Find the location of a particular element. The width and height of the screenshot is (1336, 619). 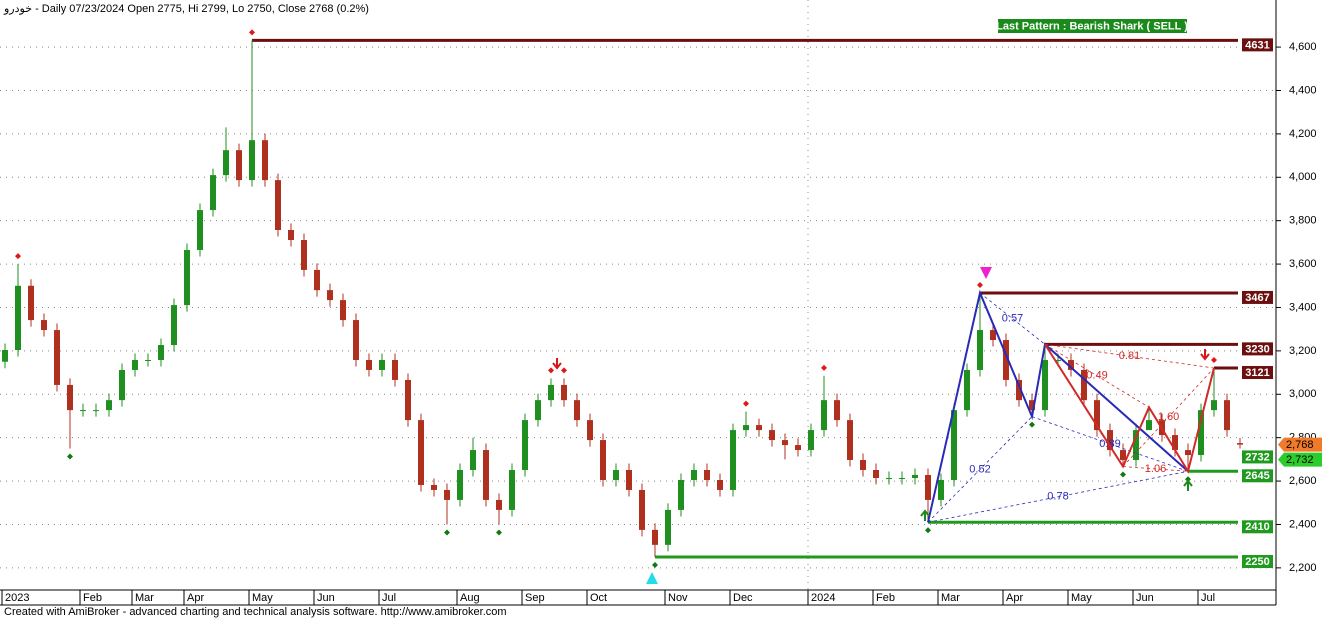

pattern-ratio: 0.81 is located at coordinates (1129, 356).